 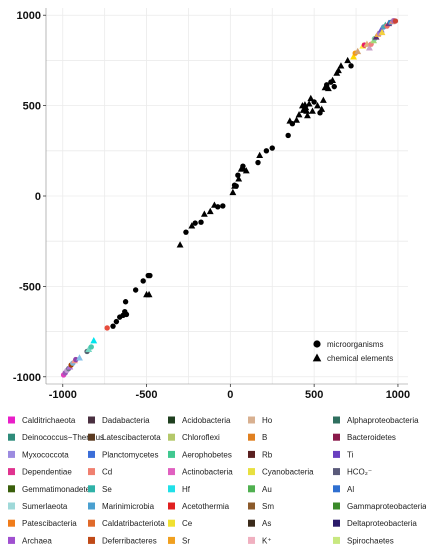 I want to click on color-legend-label: Latescibacterota, so click(x=131, y=437).